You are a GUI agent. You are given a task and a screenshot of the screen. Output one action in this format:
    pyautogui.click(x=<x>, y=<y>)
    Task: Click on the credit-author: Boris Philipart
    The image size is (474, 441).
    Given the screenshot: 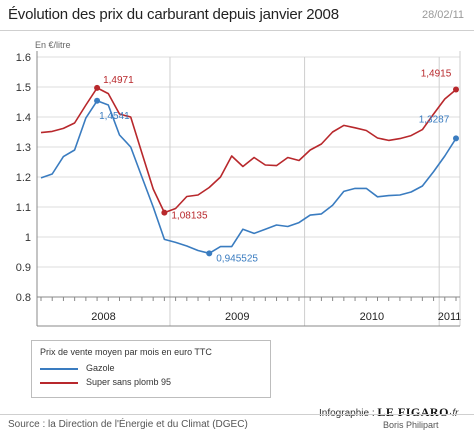 What is the action you would take?
    pyautogui.click(x=411, y=425)
    